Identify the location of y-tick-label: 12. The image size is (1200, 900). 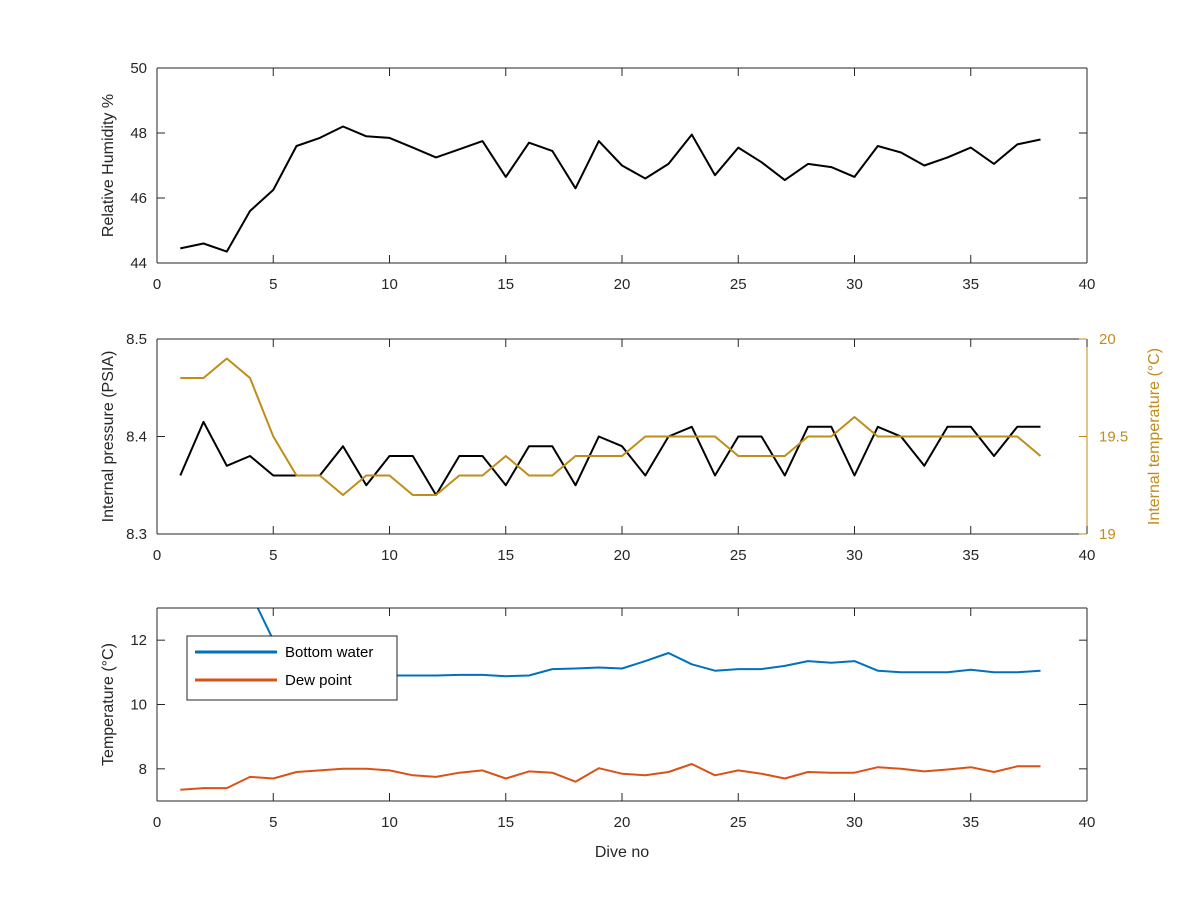
(138, 640).